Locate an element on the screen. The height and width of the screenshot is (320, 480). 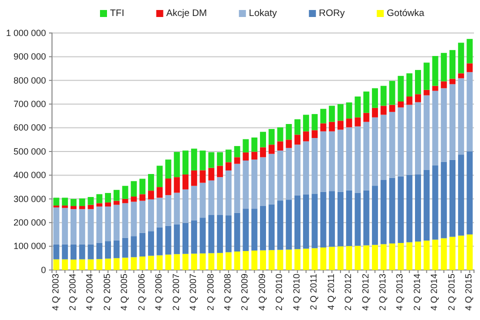
y-tick-label: 0 is located at coordinates (43, 269).